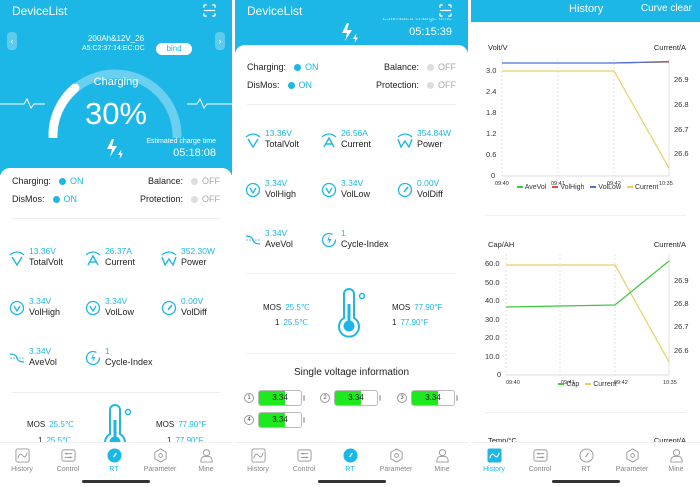 The height and width of the screenshot is (487, 700). I want to click on thermometer-icon, so click(352, 313).